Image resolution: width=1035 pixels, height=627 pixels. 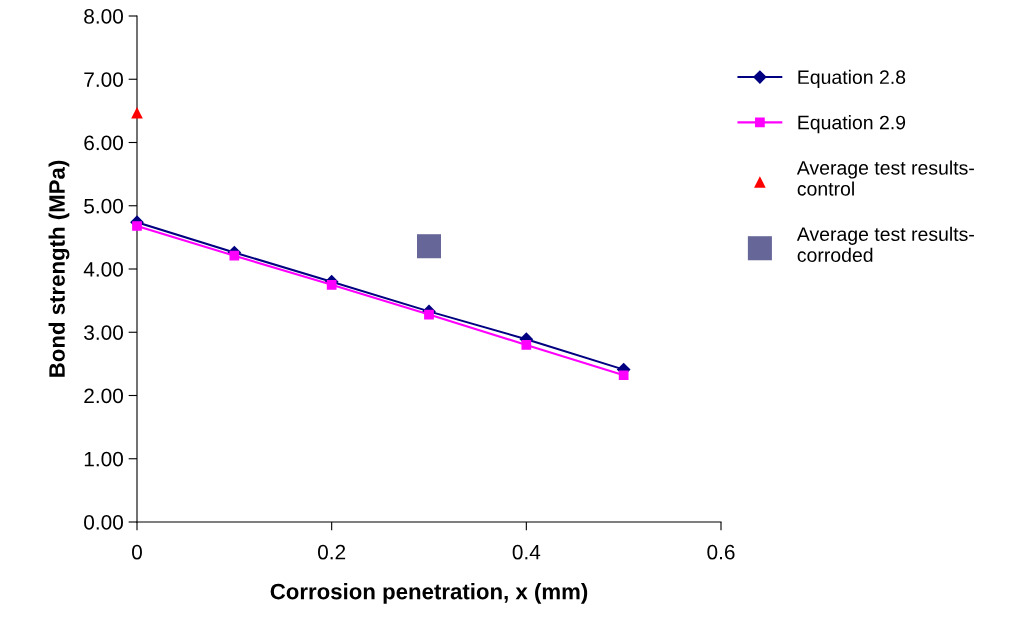 What do you see at coordinates (852, 124) in the screenshot?
I see `legend-label: Equation 2.9` at bounding box center [852, 124].